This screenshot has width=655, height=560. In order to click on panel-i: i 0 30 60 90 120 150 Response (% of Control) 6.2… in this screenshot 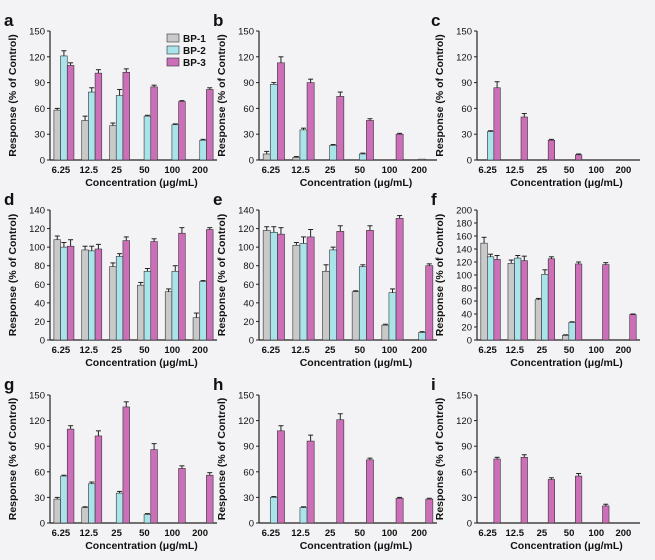, I will do `click(535, 463)`.